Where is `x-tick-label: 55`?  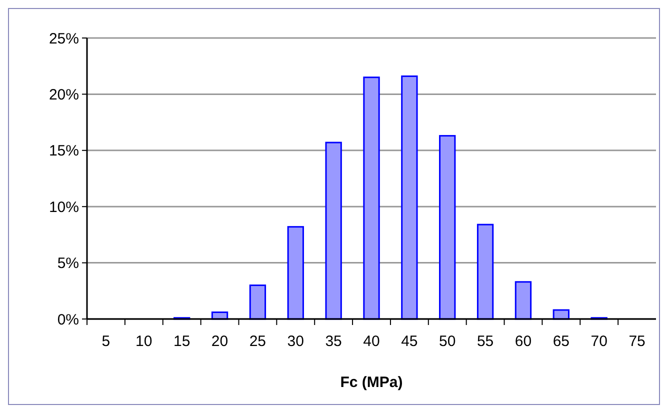 x-tick-label: 55 is located at coordinates (485, 341).